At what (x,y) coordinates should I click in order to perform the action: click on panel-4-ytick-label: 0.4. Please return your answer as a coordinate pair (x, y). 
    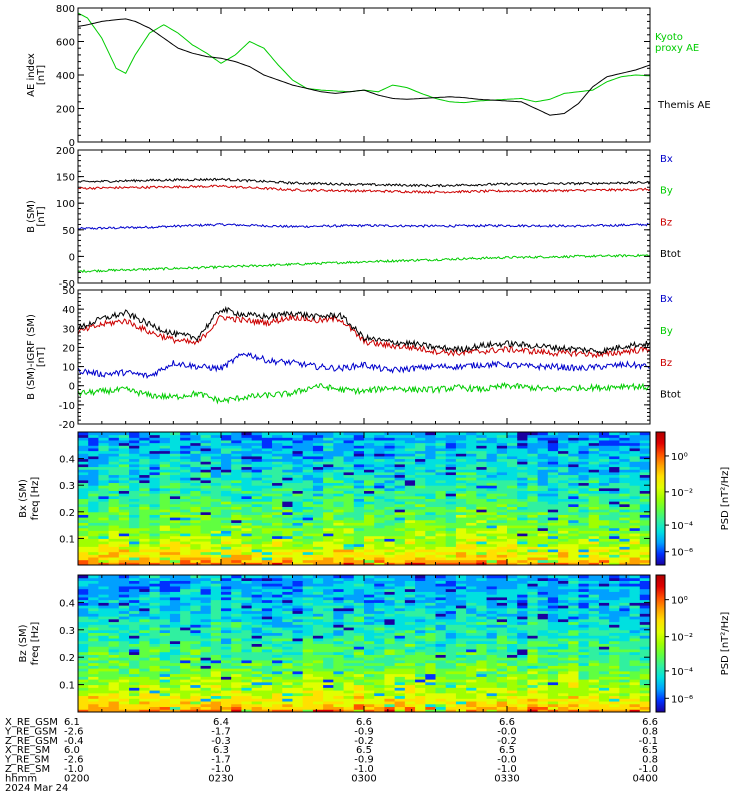
    Looking at the image, I should click on (67, 460).